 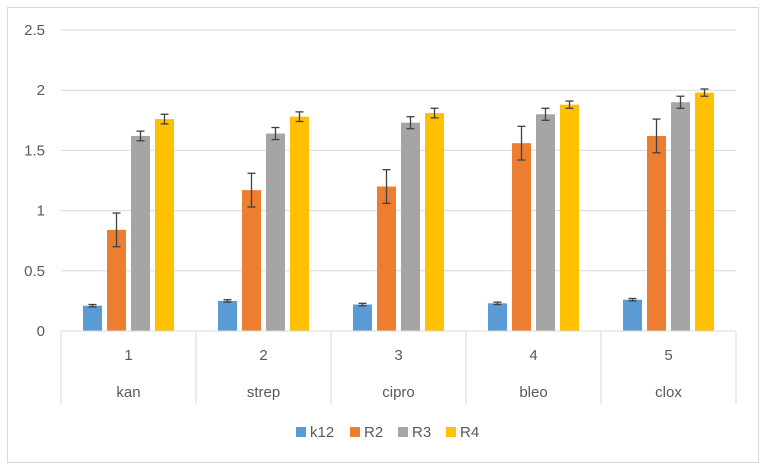 I want to click on y-tick-label: 2.5, so click(x=34, y=30).